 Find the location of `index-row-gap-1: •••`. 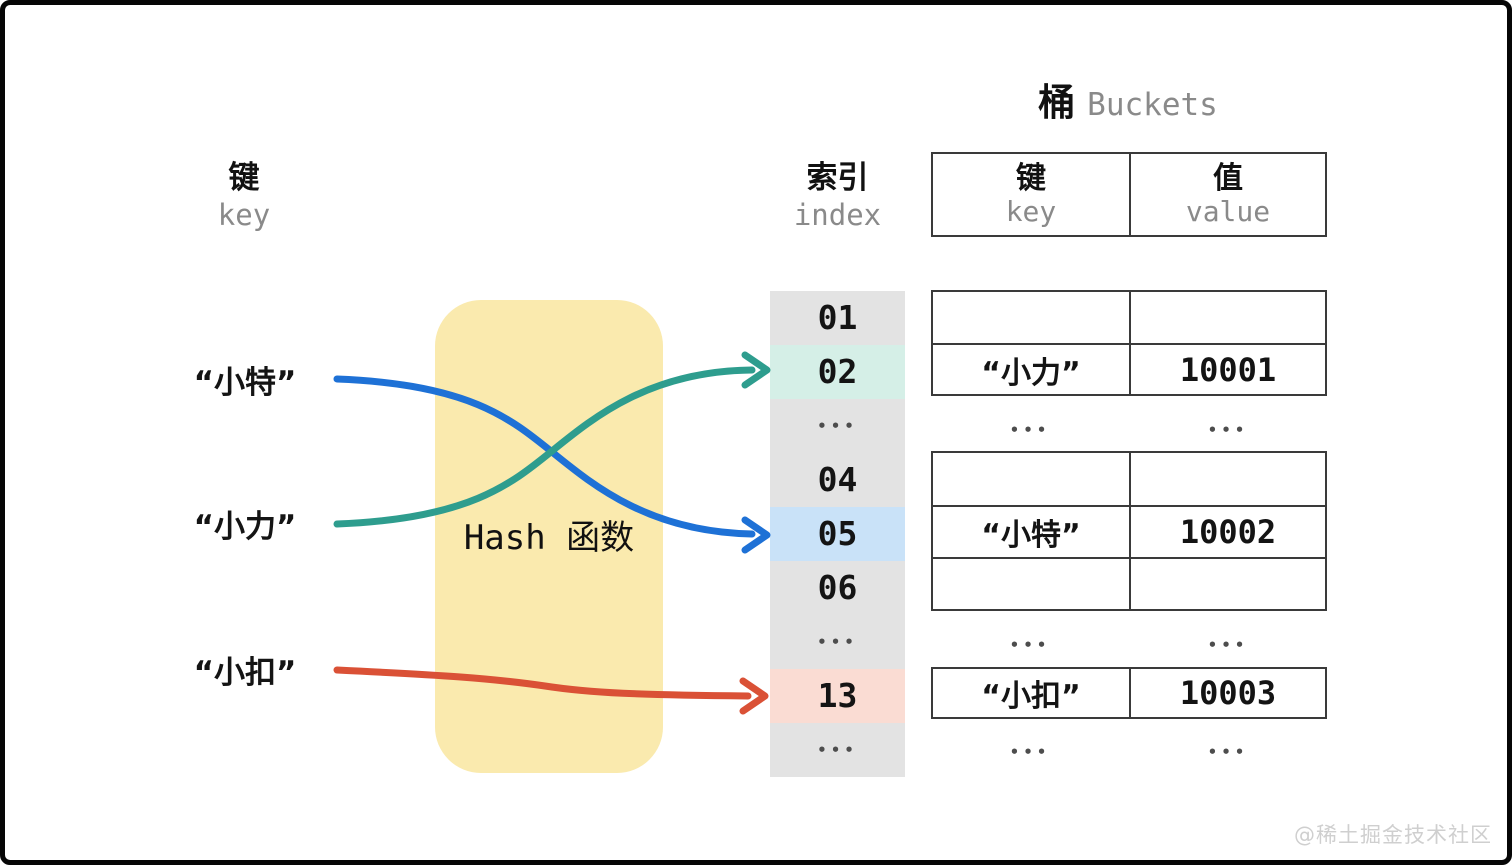

index-row-gap-1: ••• is located at coordinates (837, 426).